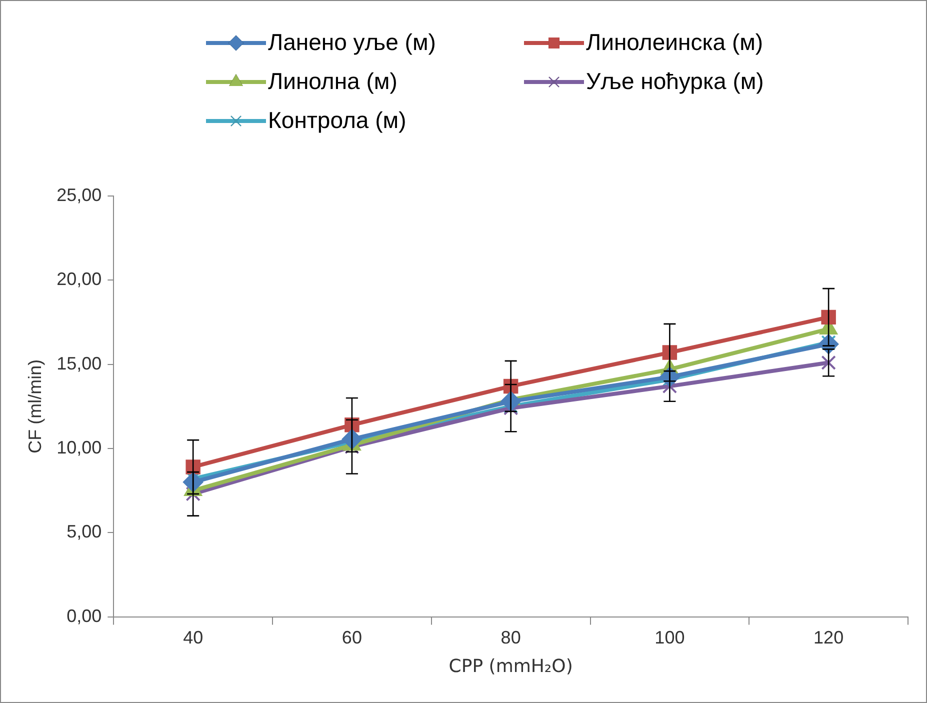 The width and height of the screenshot is (927, 703). Describe the element at coordinates (510, 666) in the screenshot. I see `x-axis-title: CPP (mmH₂O)` at that location.